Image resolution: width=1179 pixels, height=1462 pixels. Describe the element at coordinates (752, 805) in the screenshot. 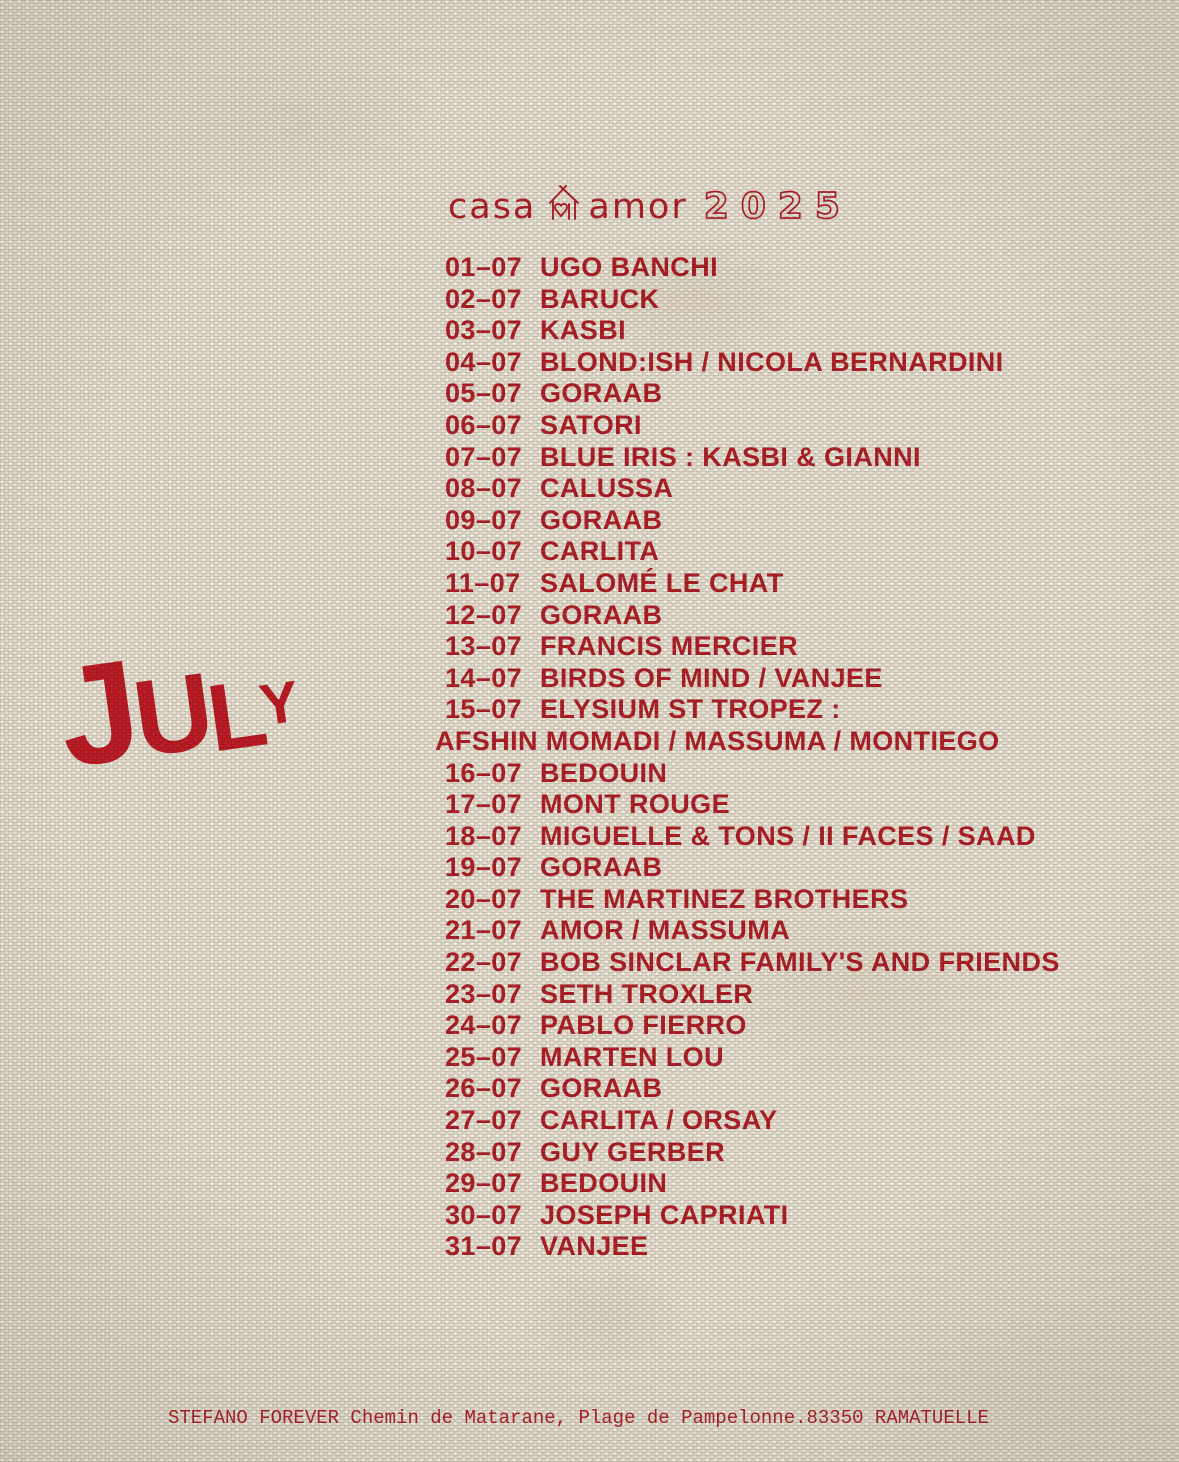

I see `event-row: 17–07 MONT ROUGE` at that location.